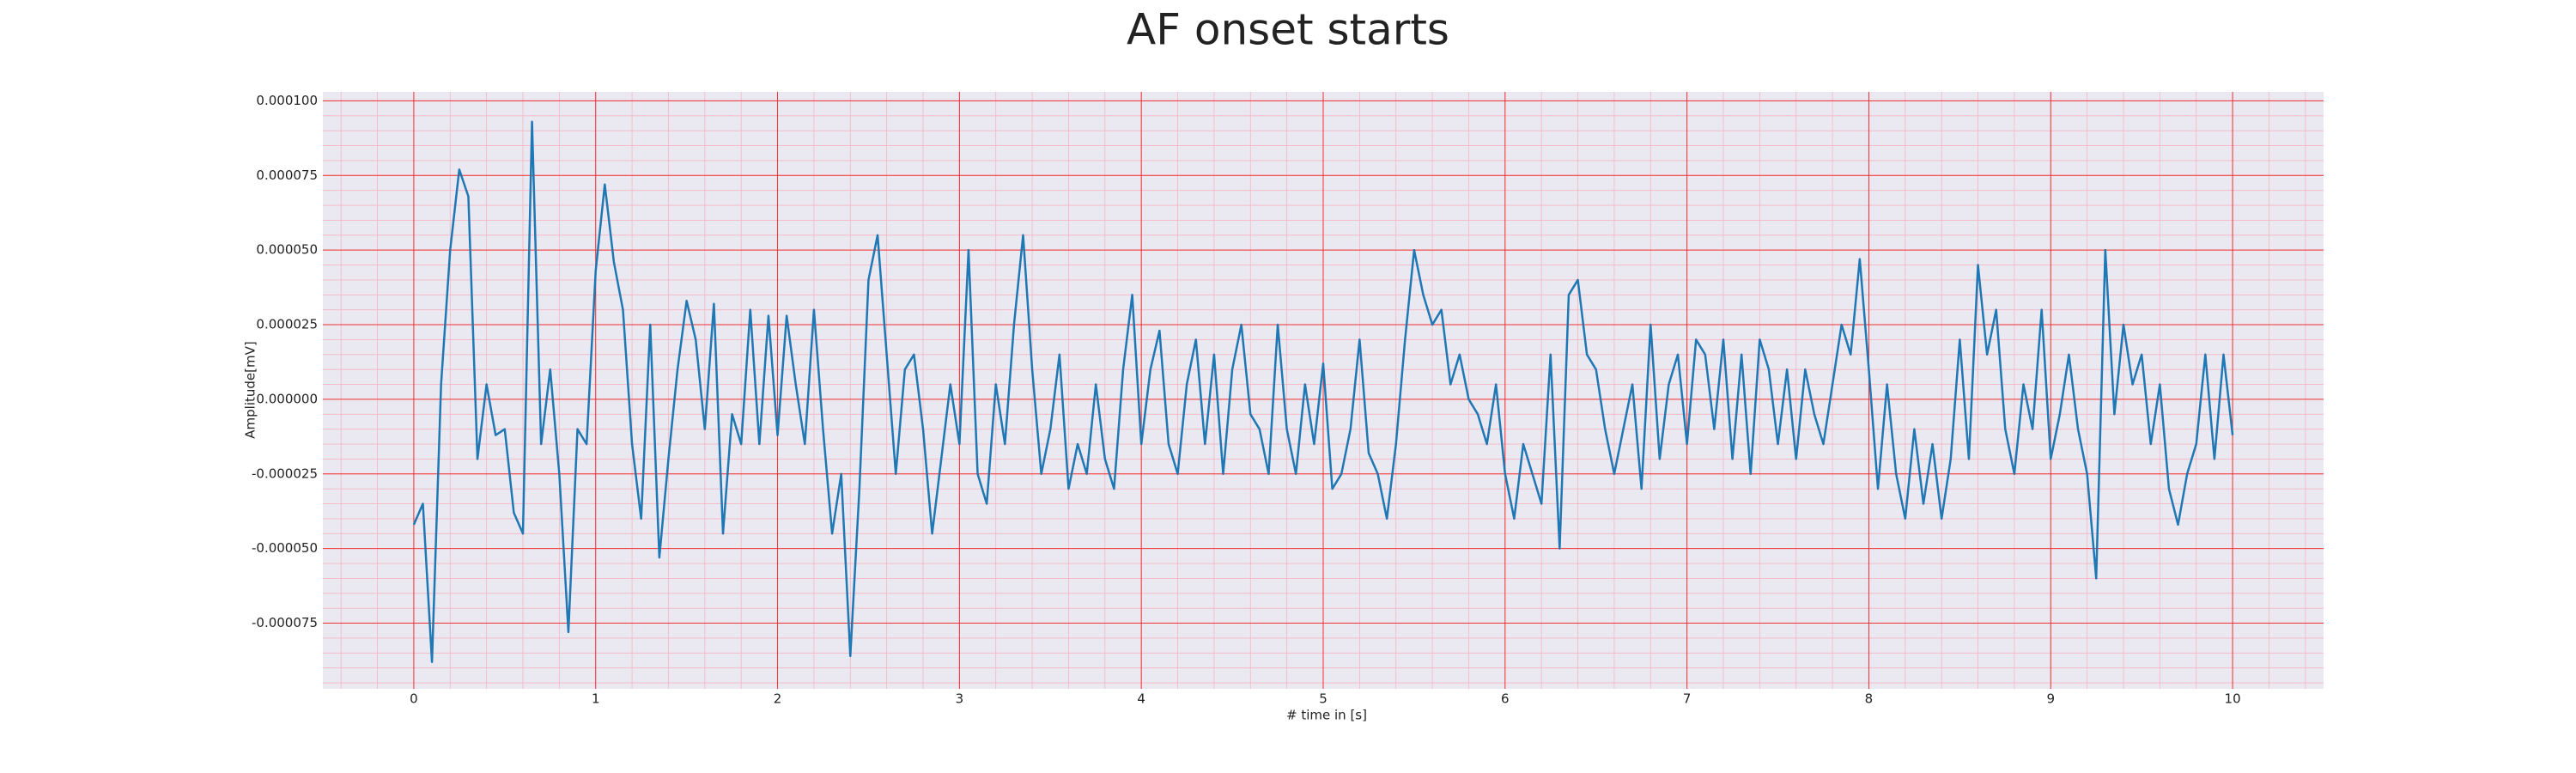  Describe the element at coordinates (778, 699) in the screenshot. I see `x-tick-label: 2` at that location.